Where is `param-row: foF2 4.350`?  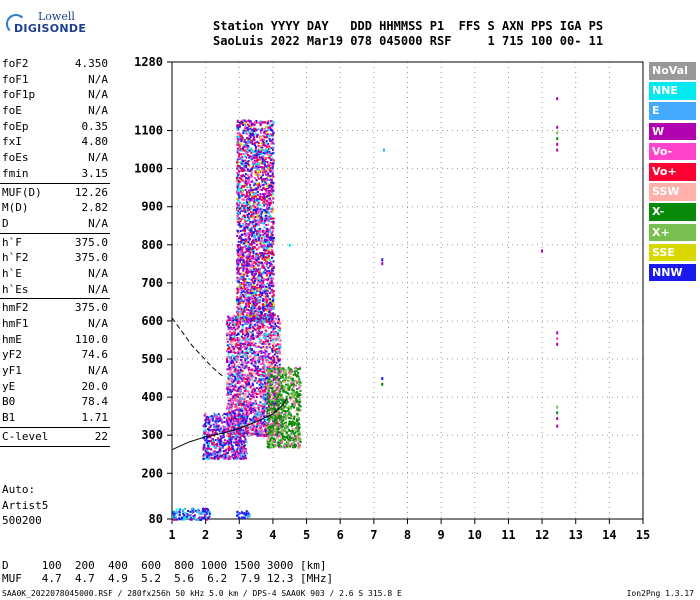
param-row: foF2 4.350 is located at coordinates (56, 64).